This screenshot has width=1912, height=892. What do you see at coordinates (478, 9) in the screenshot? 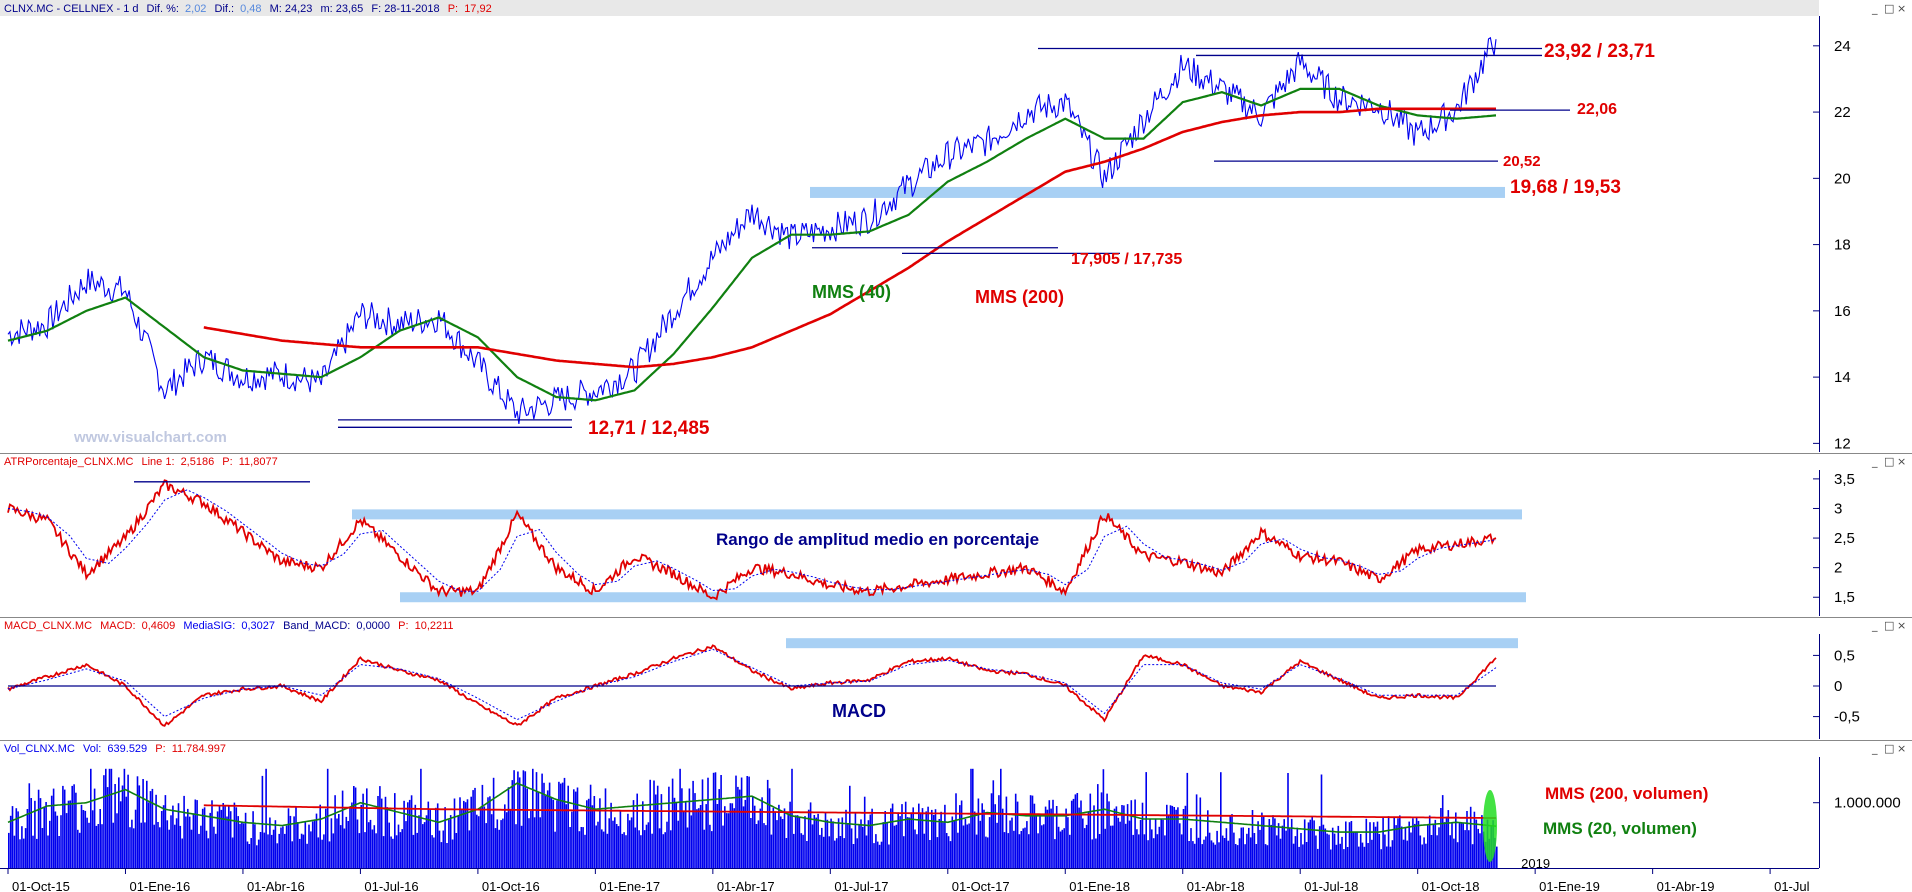
I see `price-close: 17,92` at bounding box center [478, 9].